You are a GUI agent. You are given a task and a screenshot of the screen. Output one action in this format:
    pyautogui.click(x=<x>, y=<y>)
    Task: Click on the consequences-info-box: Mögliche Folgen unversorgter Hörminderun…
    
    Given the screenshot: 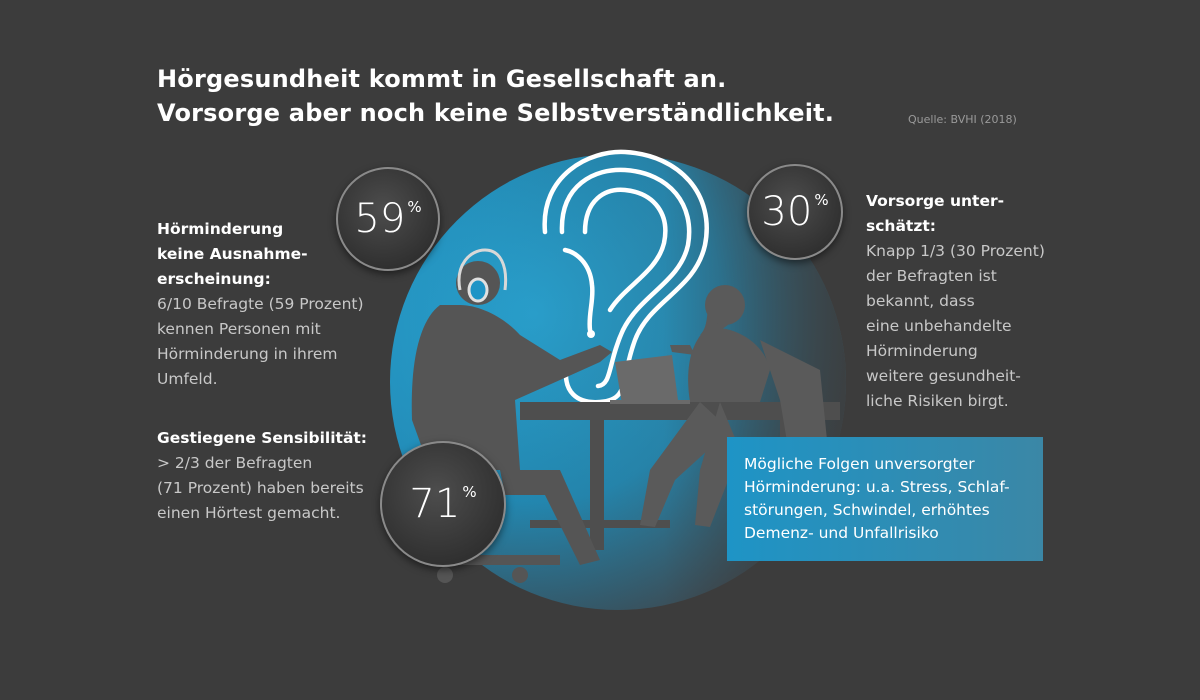 What is the action you would take?
    pyautogui.click(x=885, y=499)
    